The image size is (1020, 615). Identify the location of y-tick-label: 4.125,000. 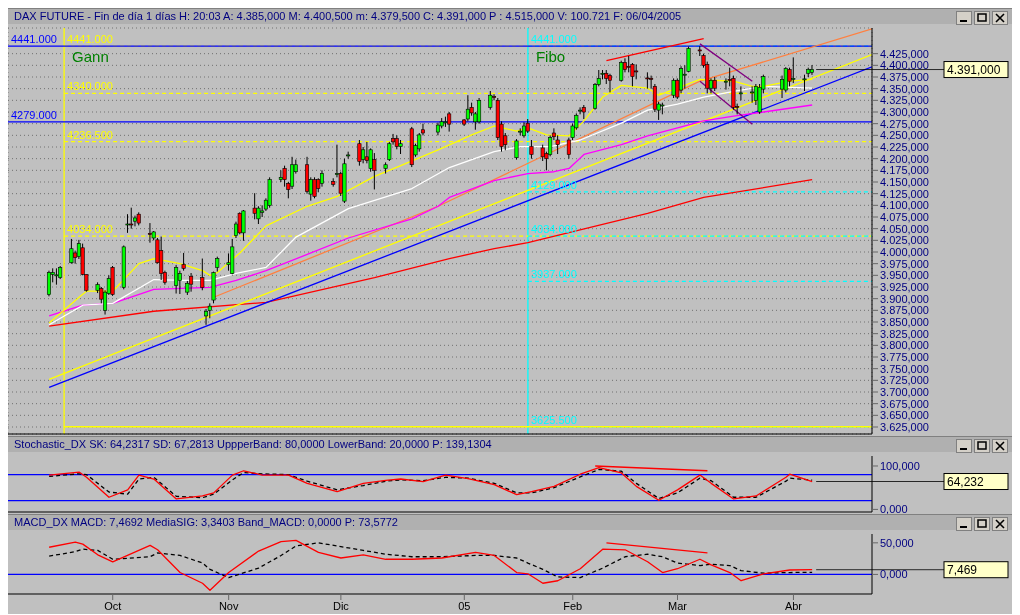
(904, 193).